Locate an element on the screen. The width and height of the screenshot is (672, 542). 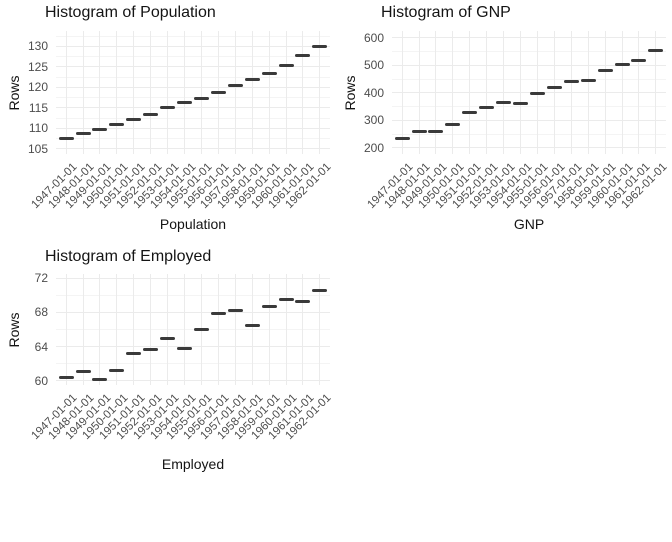
y-tick-label: 110 is located at coordinates (38, 128).